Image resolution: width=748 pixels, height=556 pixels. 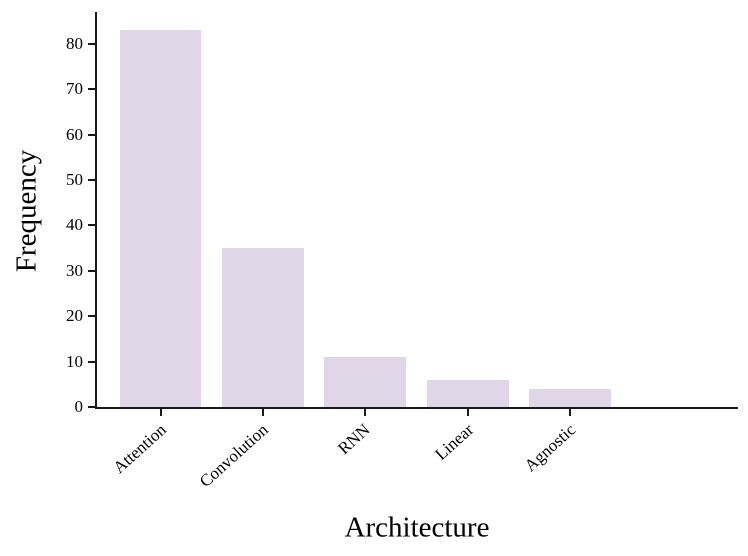 I want to click on y-tick-label-40: 40, so click(x=74, y=224).